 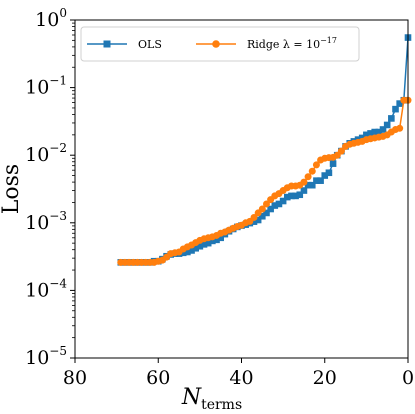 I want to click on x-tick-label: 20, so click(x=325, y=378).